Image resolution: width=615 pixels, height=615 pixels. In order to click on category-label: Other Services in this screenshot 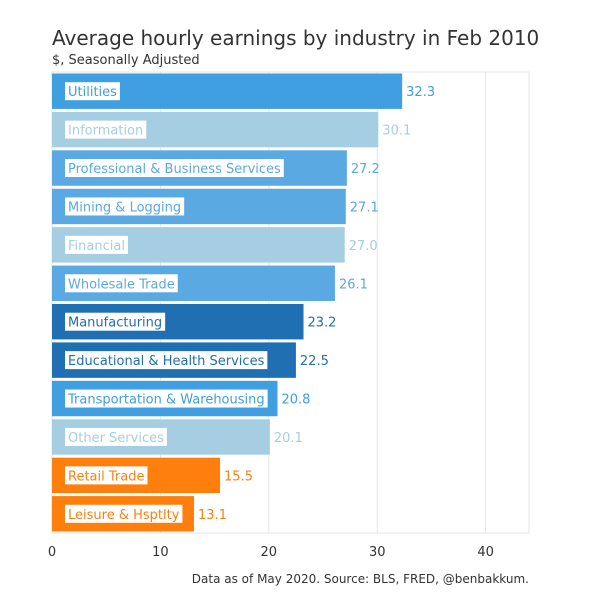, I will do `click(116, 438)`.